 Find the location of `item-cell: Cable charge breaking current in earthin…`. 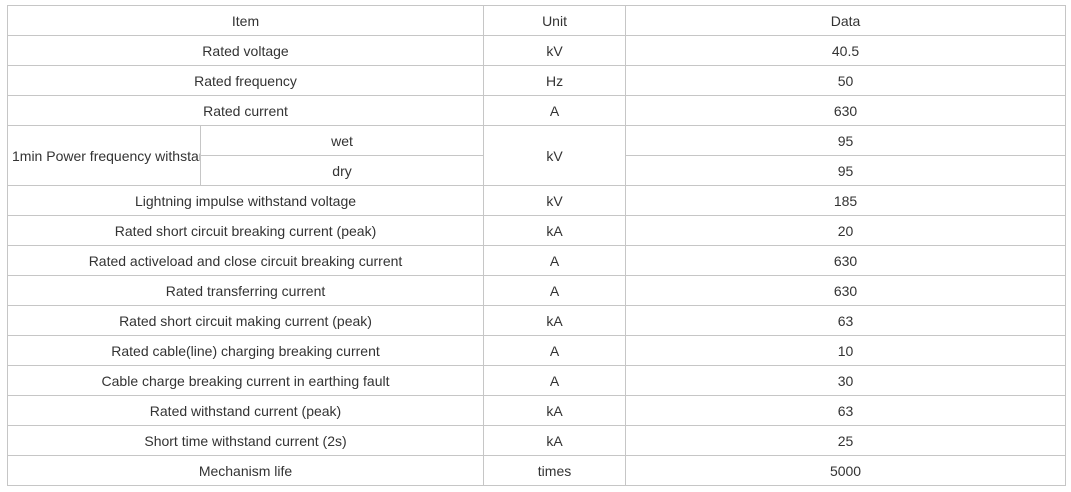

item-cell: Cable charge breaking current in earthin… is located at coordinates (245, 380).